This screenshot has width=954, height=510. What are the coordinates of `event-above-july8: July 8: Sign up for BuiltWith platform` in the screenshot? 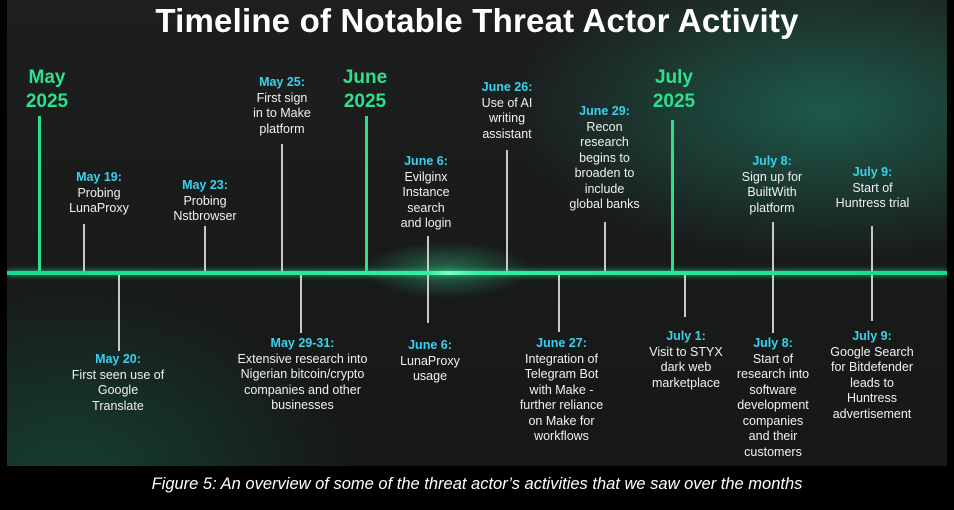 It's located at (772, 185).